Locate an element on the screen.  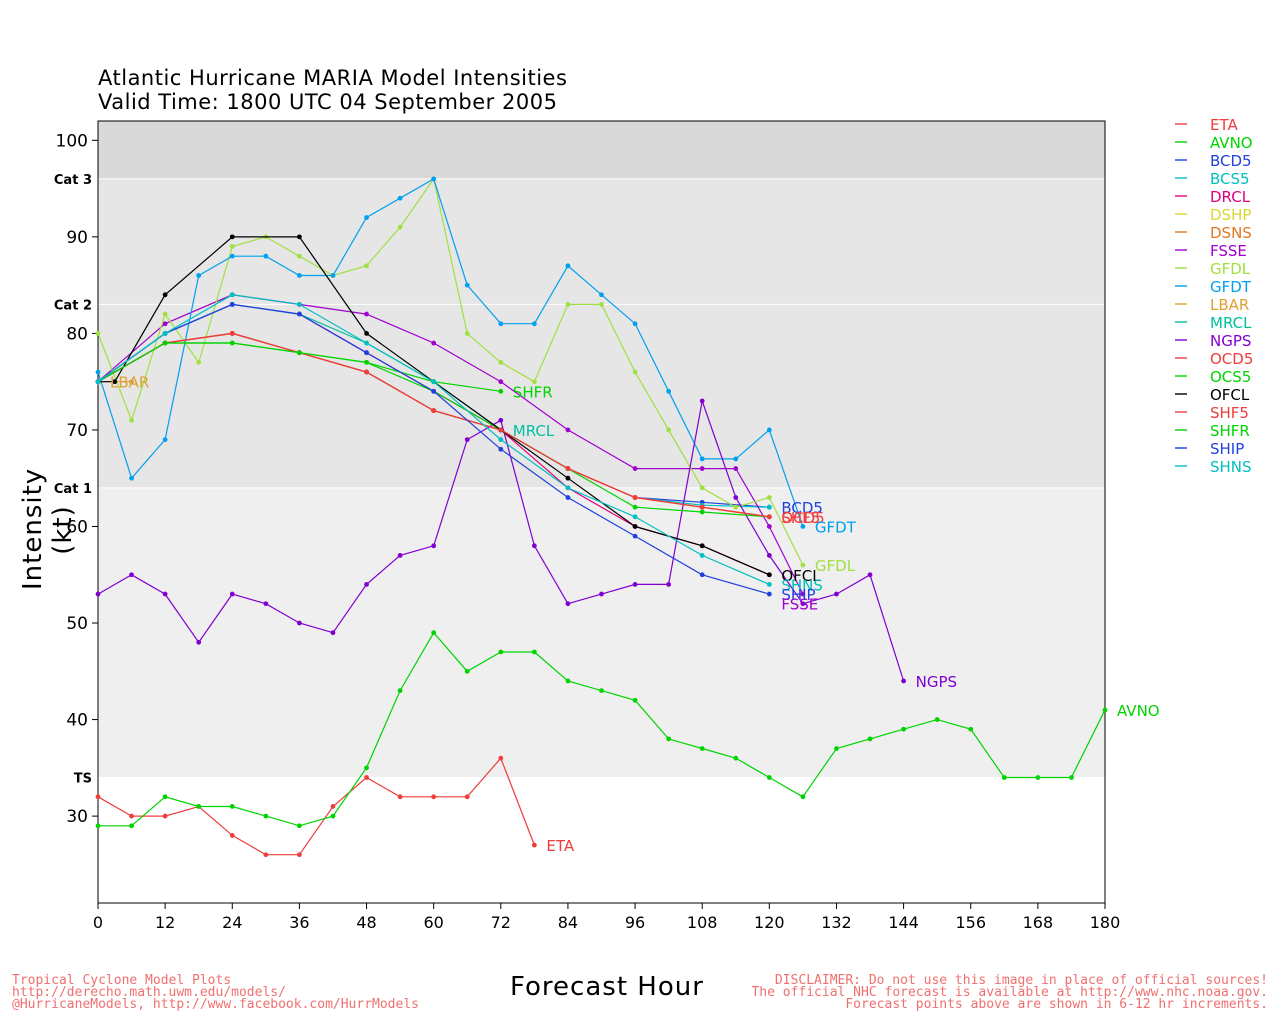
series-end-label: FSSE is located at coordinates (799, 605).